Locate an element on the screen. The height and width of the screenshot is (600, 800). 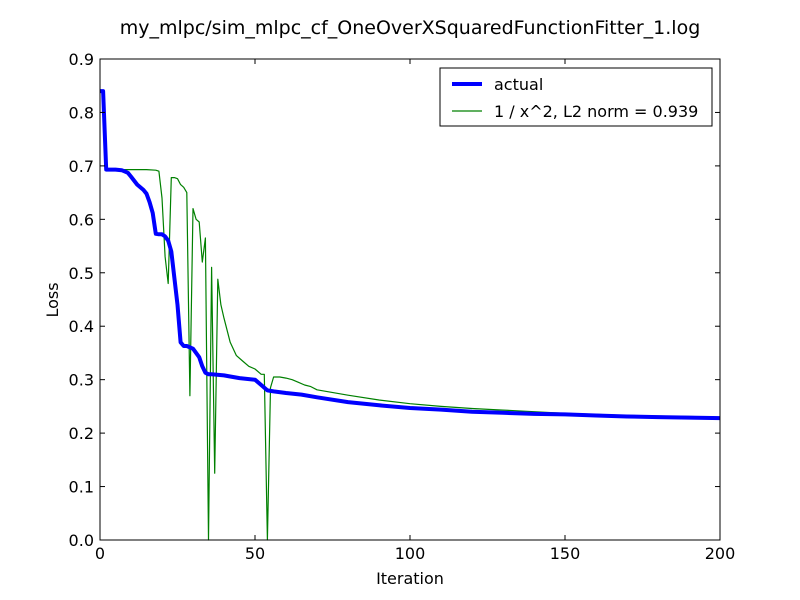
y-tick-label: 0.9 is located at coordinates (81, 59).